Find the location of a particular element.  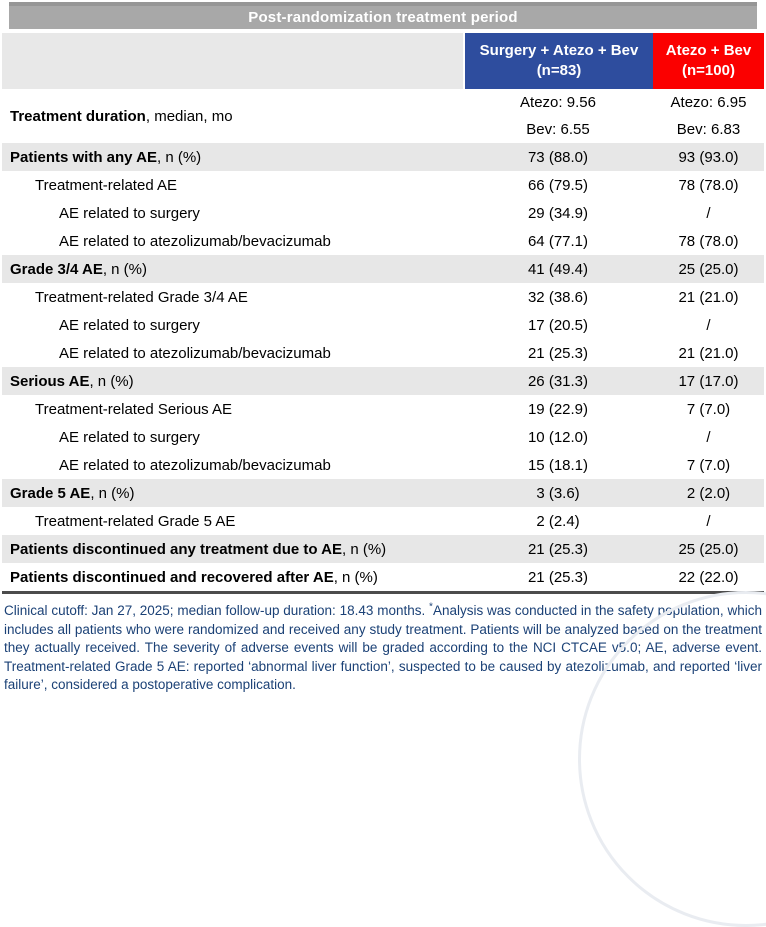

value-cell-surgery-atezo-bev: 21 (25.3) is located at coordinates (558, 549).